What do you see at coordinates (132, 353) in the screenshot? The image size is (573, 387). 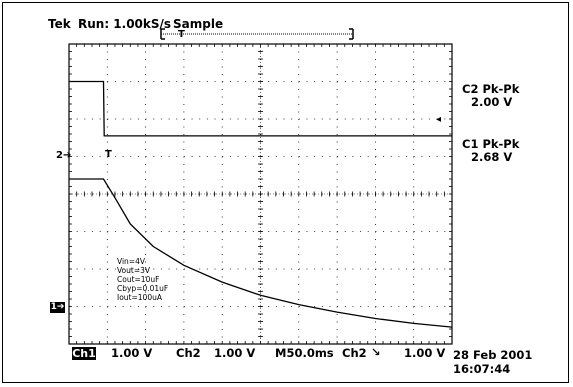 I see `ch1-scale: 1.00 V` at bounding box center [132, 353].